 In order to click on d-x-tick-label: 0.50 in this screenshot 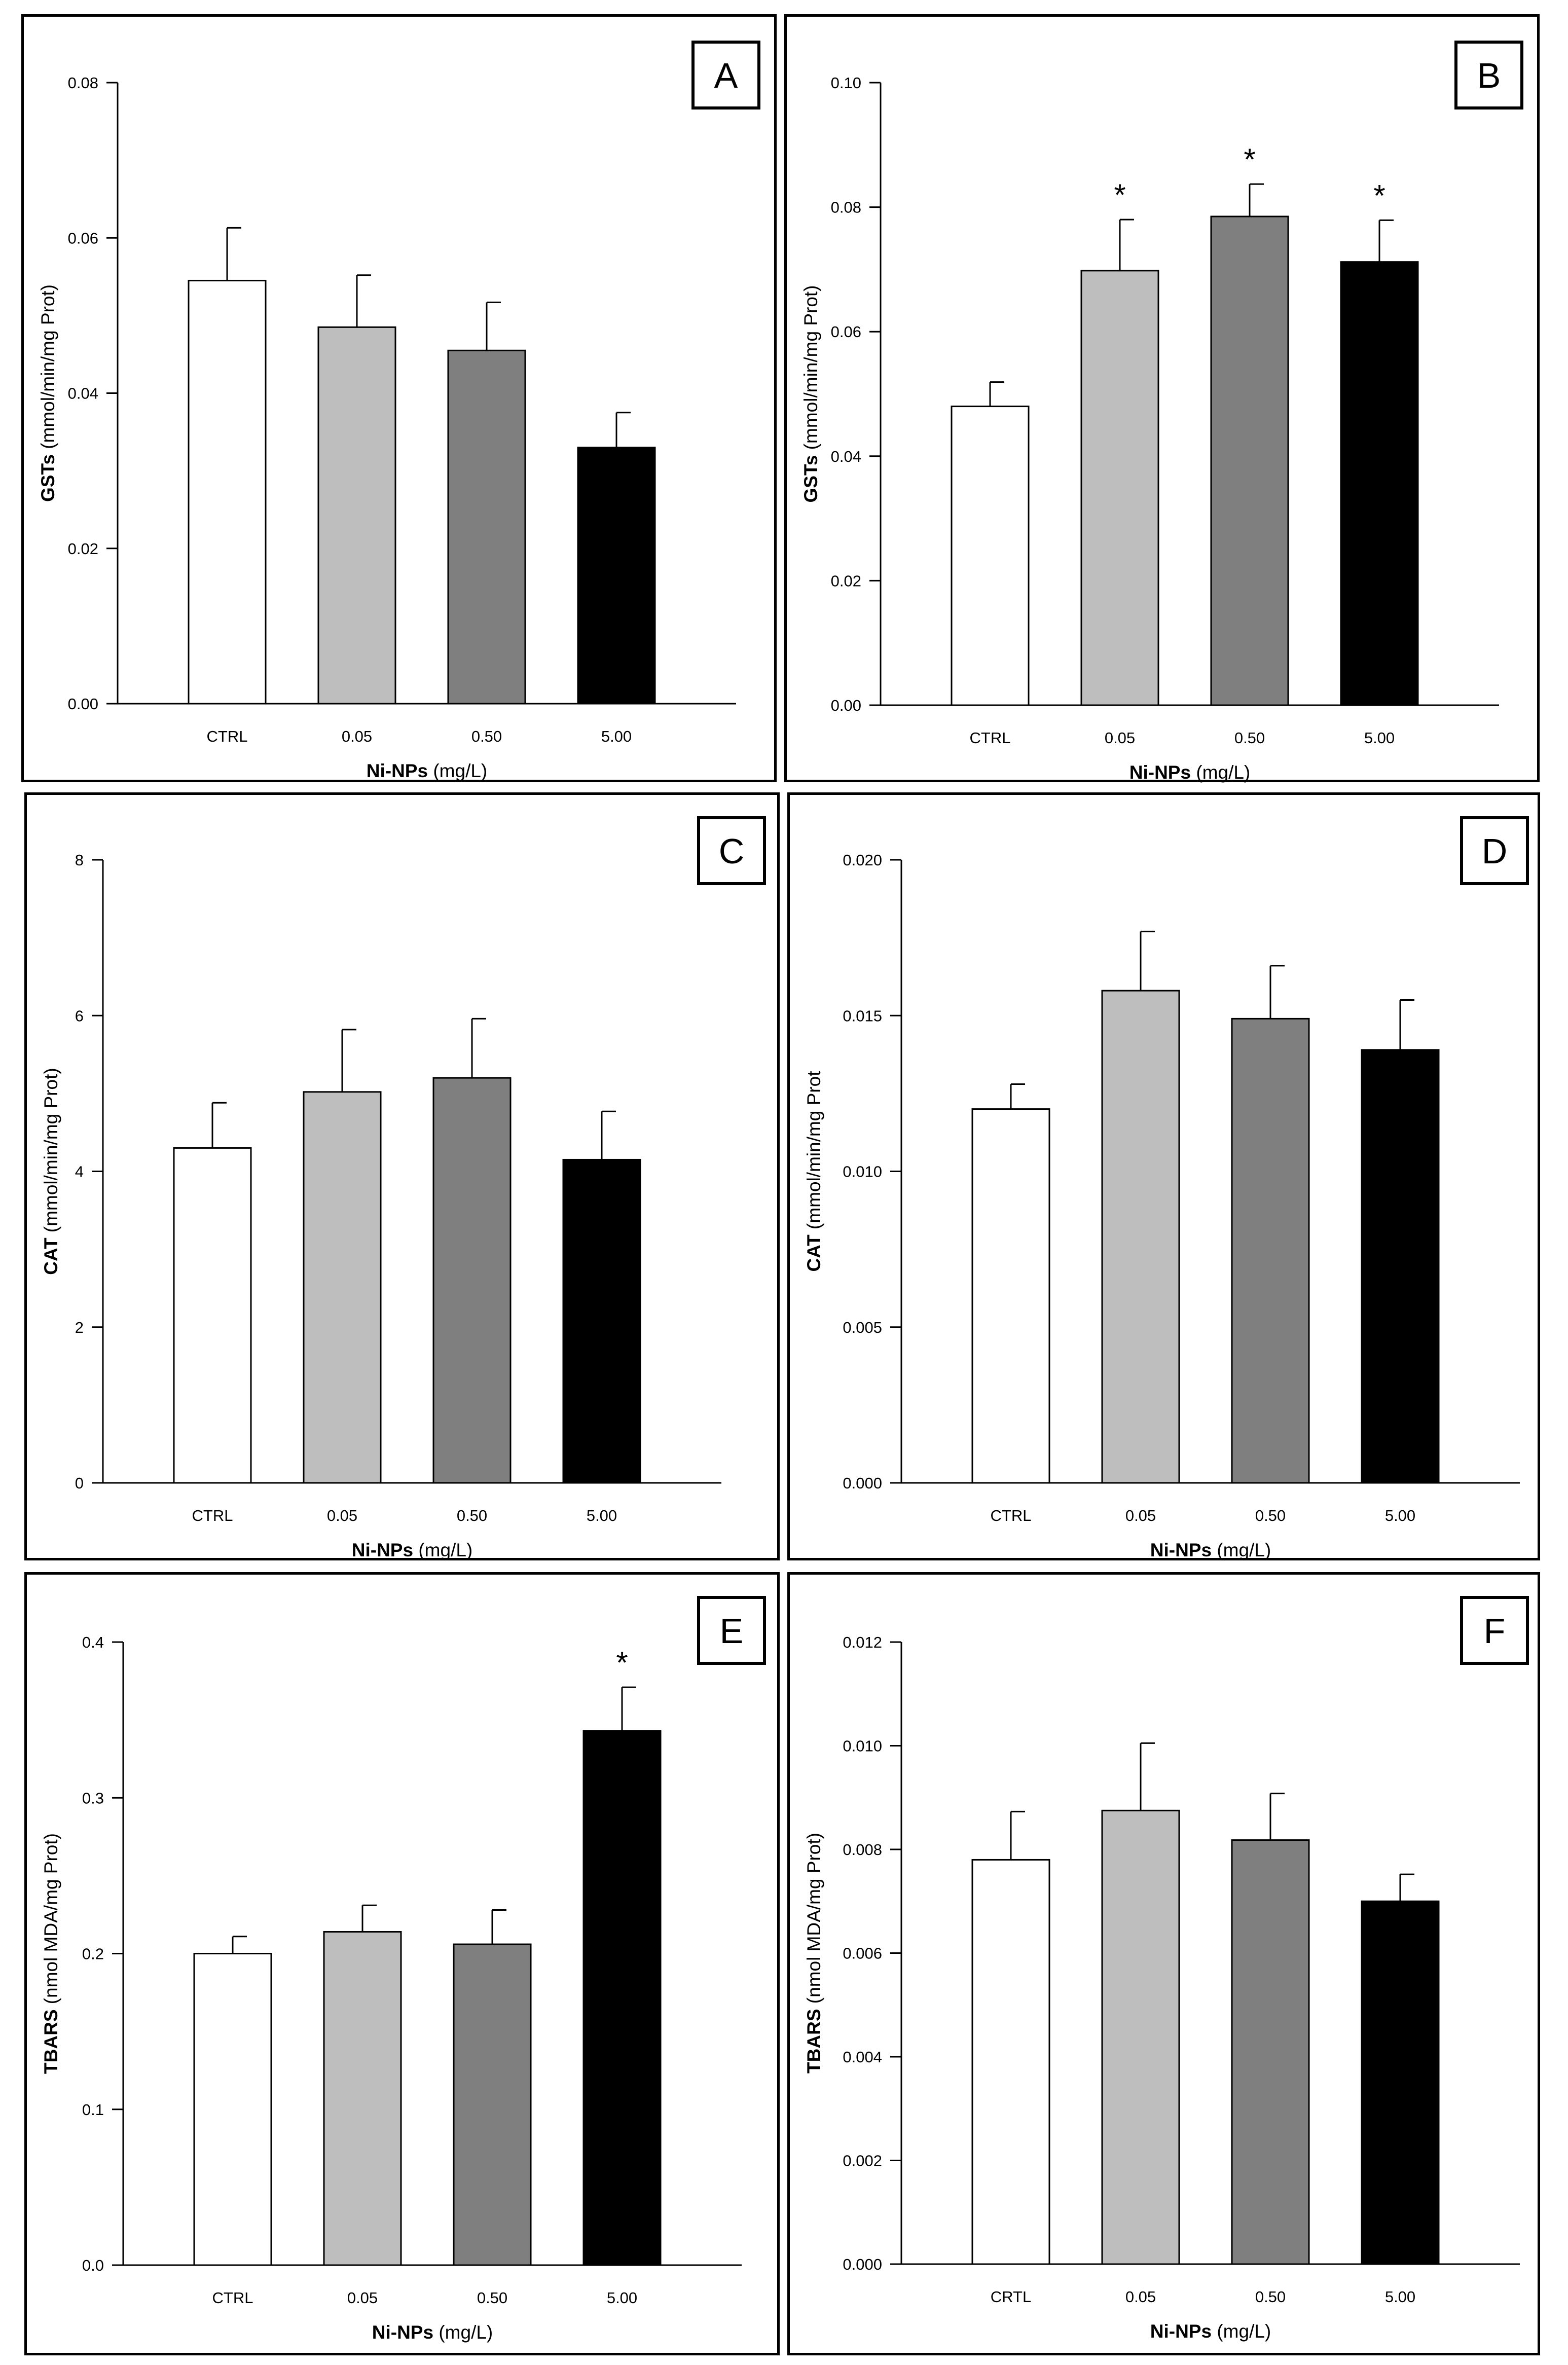, I will do `click(1271, 1515)`.